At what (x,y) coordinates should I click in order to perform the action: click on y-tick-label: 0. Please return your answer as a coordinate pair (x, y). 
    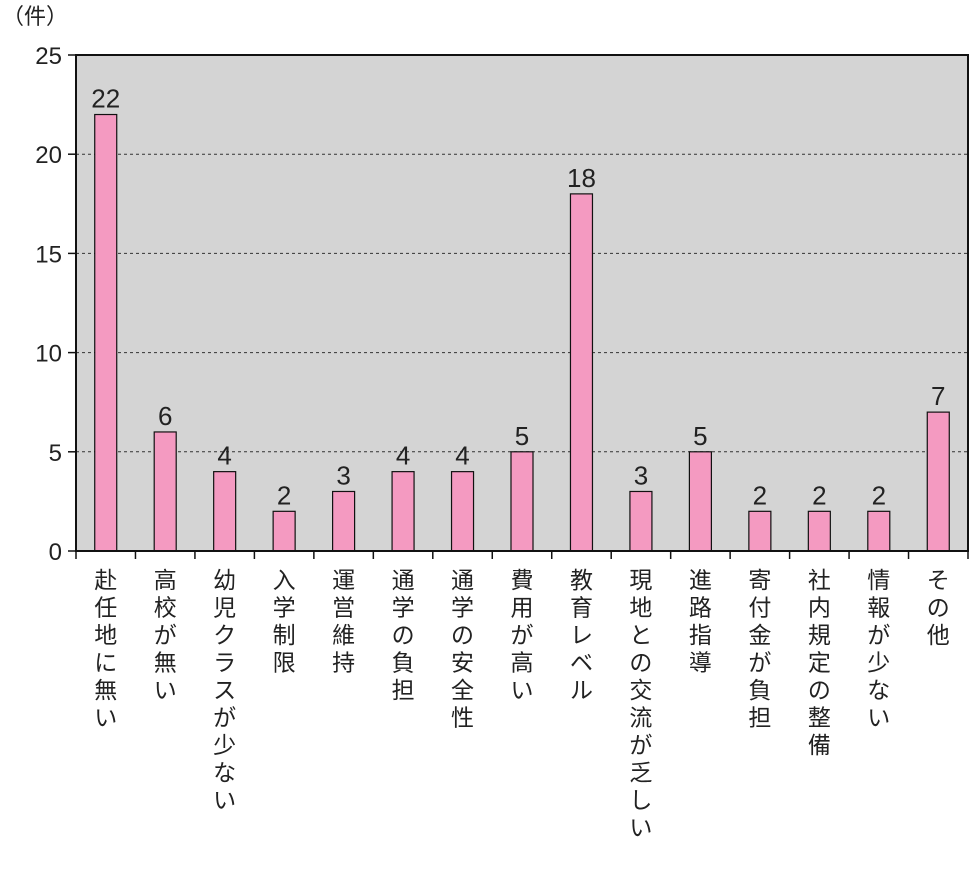
    Looking at the image, I should click on (55, 552).